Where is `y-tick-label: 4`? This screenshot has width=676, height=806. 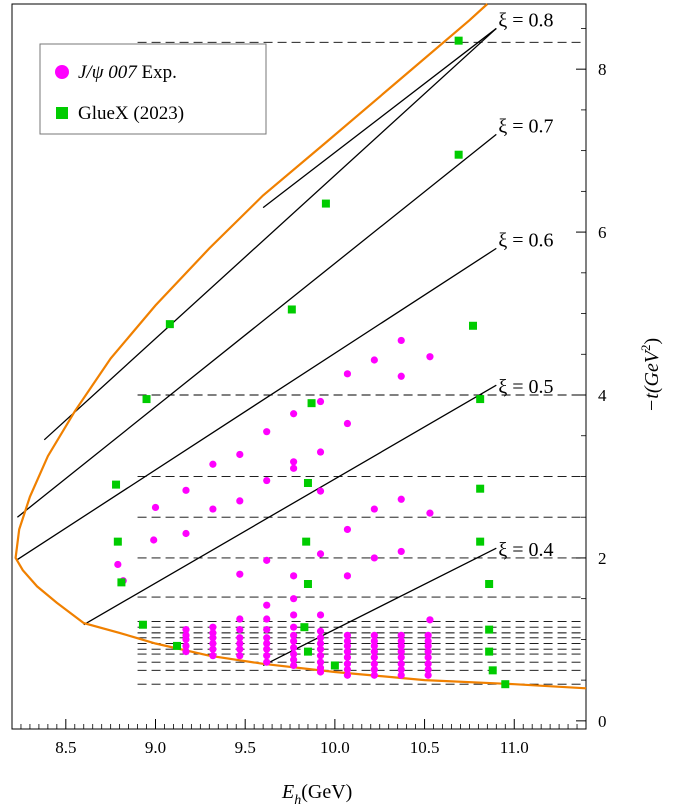
y-tick-label: 4 is located at coordinates (602, 395).